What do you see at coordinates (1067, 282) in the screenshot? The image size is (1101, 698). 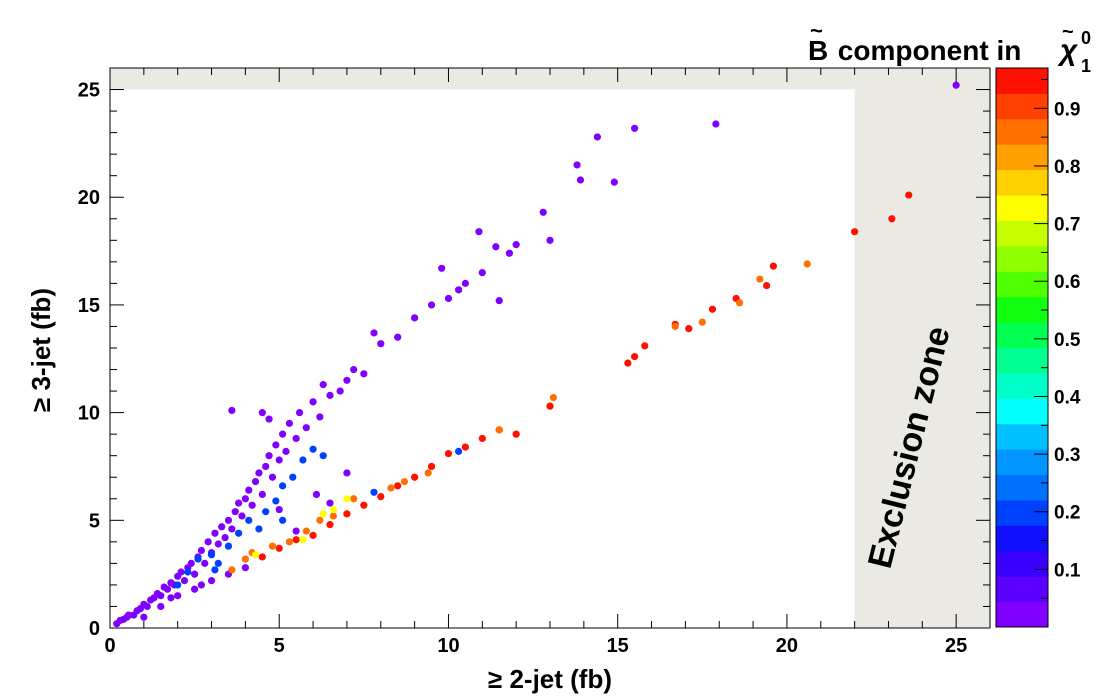 I see `colorbar-tick-label: 0.6` at bounding box center [1067, 282].